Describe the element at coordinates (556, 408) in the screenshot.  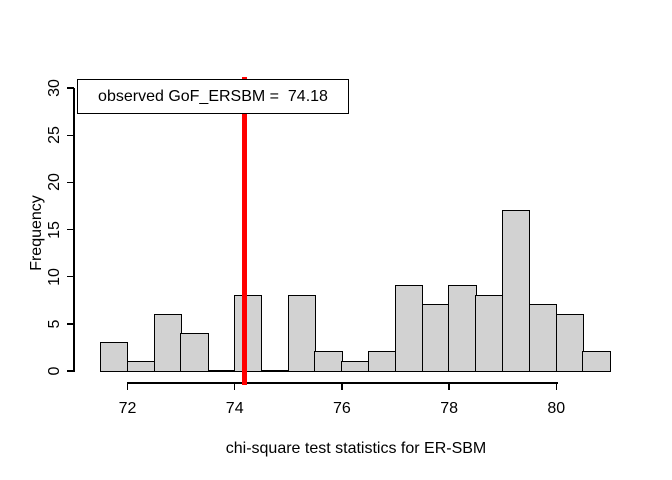
I see `x-tick-label: 80` at that location.